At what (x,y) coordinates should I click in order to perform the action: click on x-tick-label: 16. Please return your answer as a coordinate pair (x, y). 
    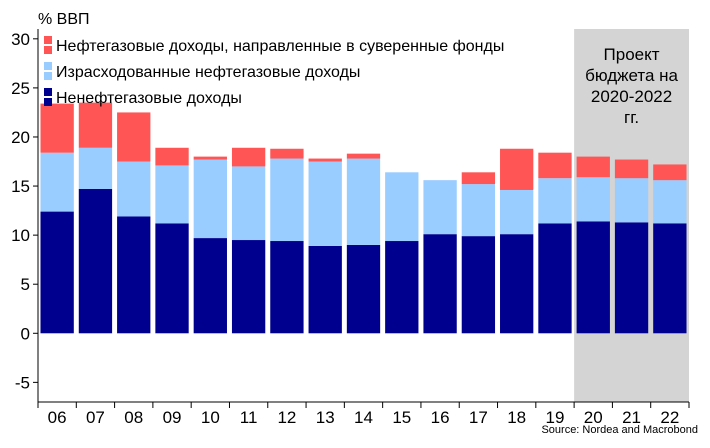
    Looking at the image, I should click on (440, 417).